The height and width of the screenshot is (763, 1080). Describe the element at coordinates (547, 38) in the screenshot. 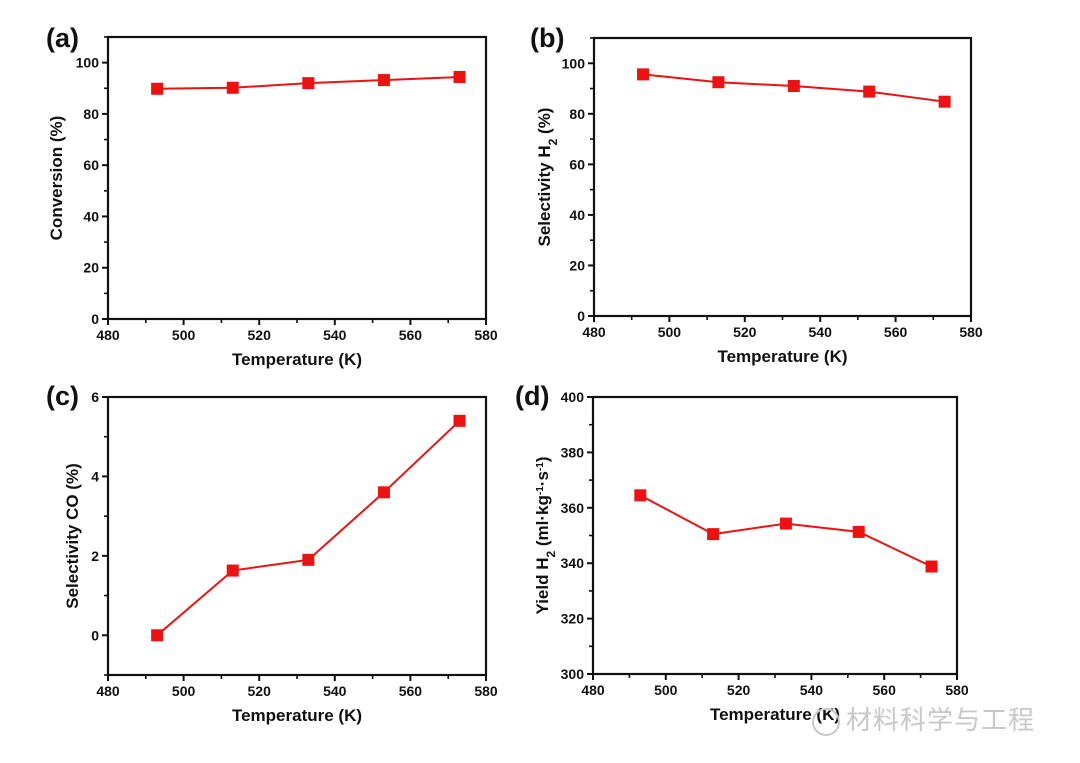

I see `panel-label: (b)` at that location.